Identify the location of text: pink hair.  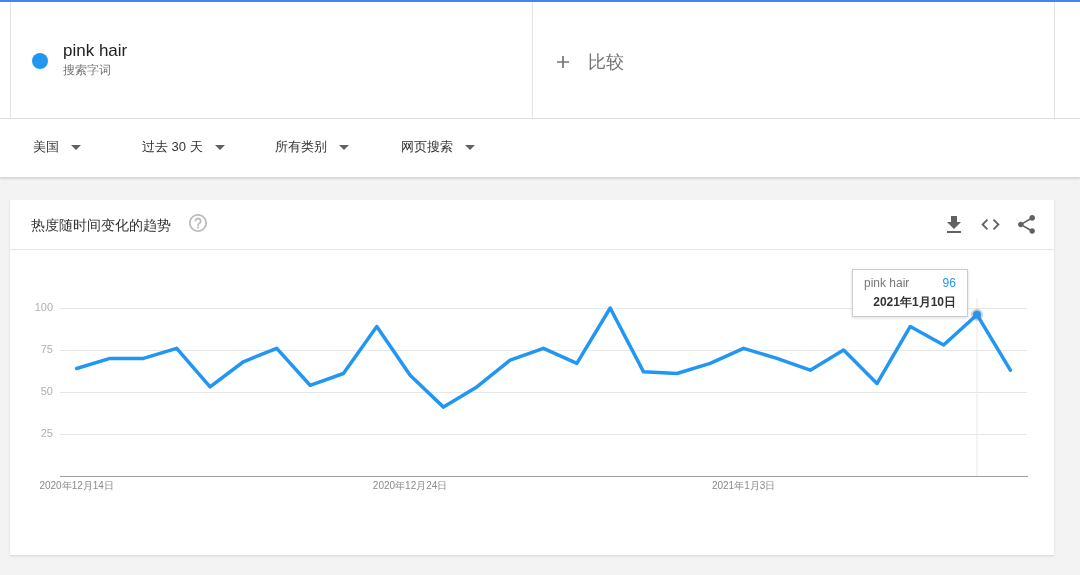
(886, 282).